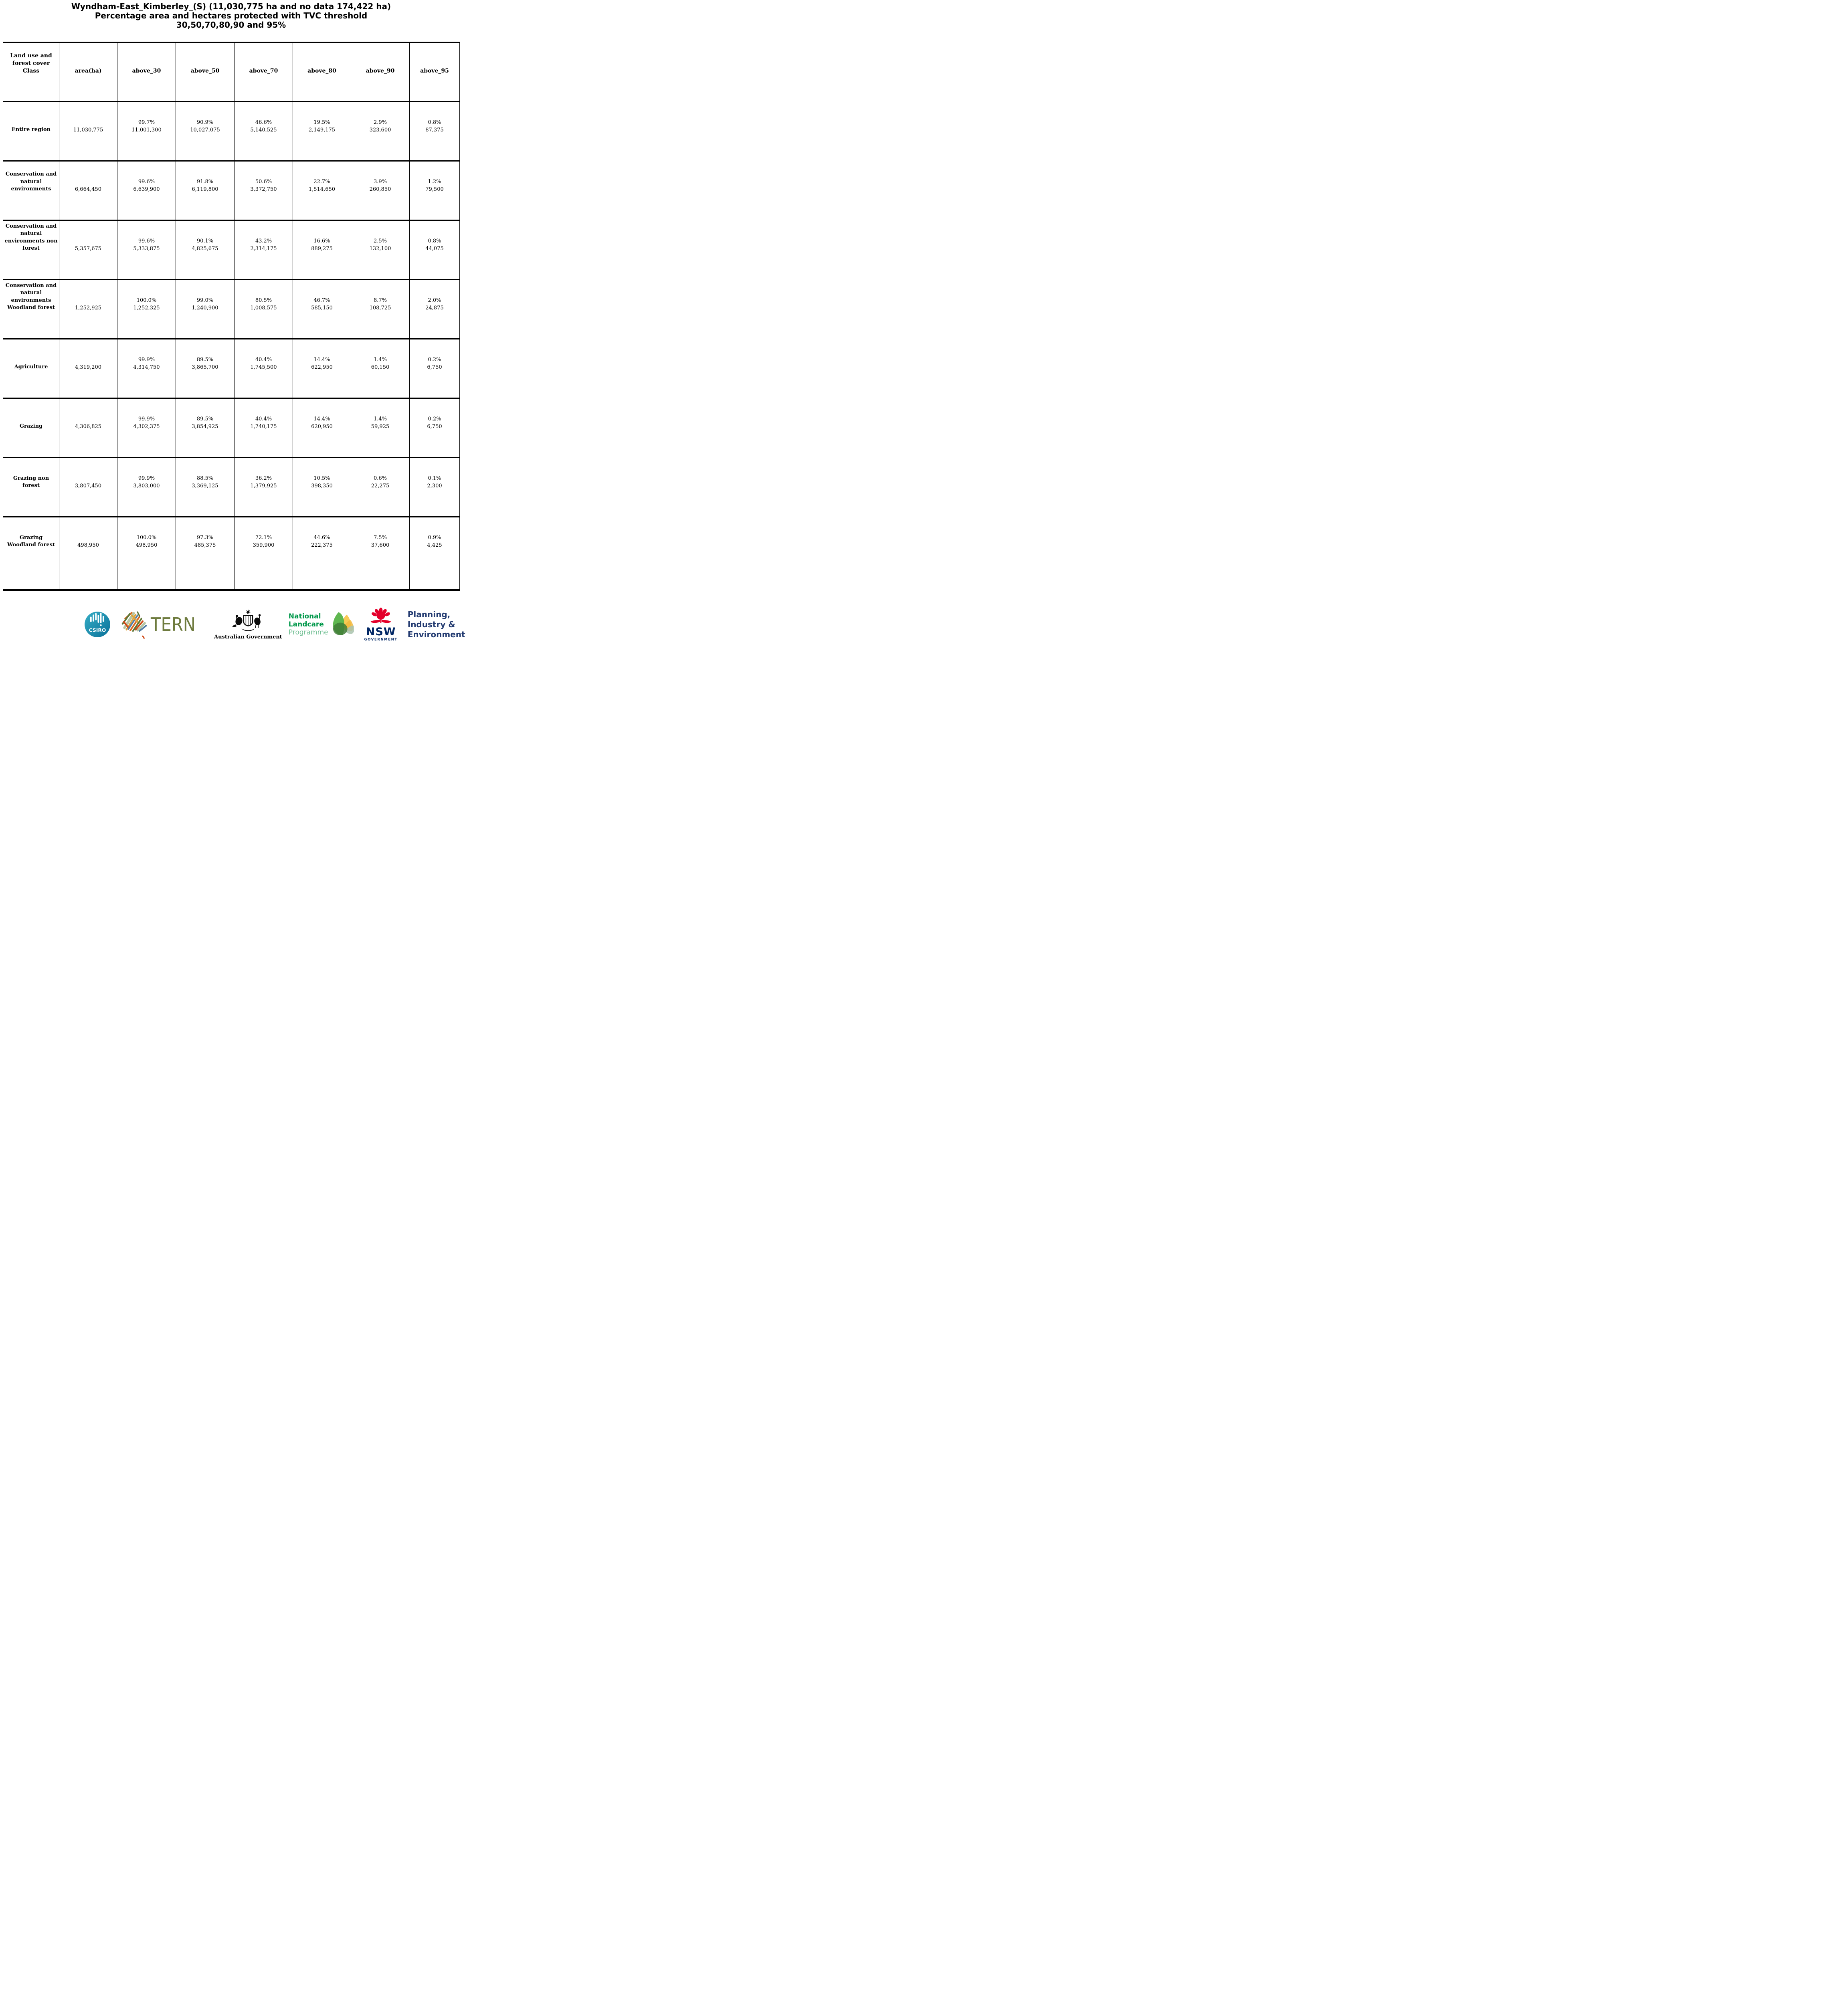 Image resolution: width=1848 pixels, height=2004 pixels. I want to click on hectares-value: 6,639,900, so click(146, 189).